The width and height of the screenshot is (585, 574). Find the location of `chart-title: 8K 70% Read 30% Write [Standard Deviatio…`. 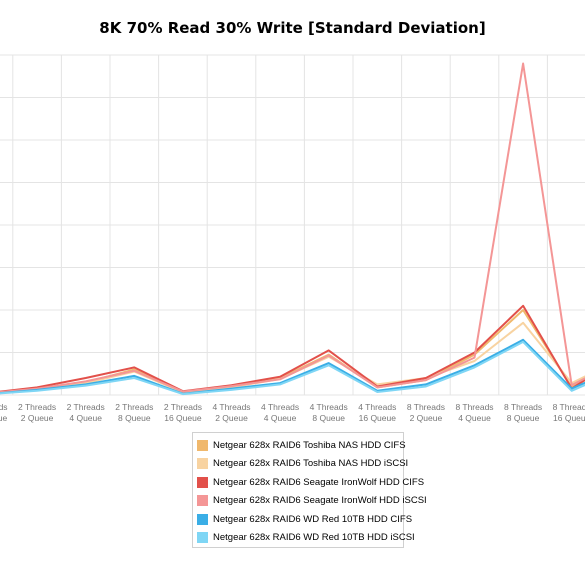

chart-title: 8K 70% Read 30% Write [Standard Deviatio… is located at coordinates (292, 28).